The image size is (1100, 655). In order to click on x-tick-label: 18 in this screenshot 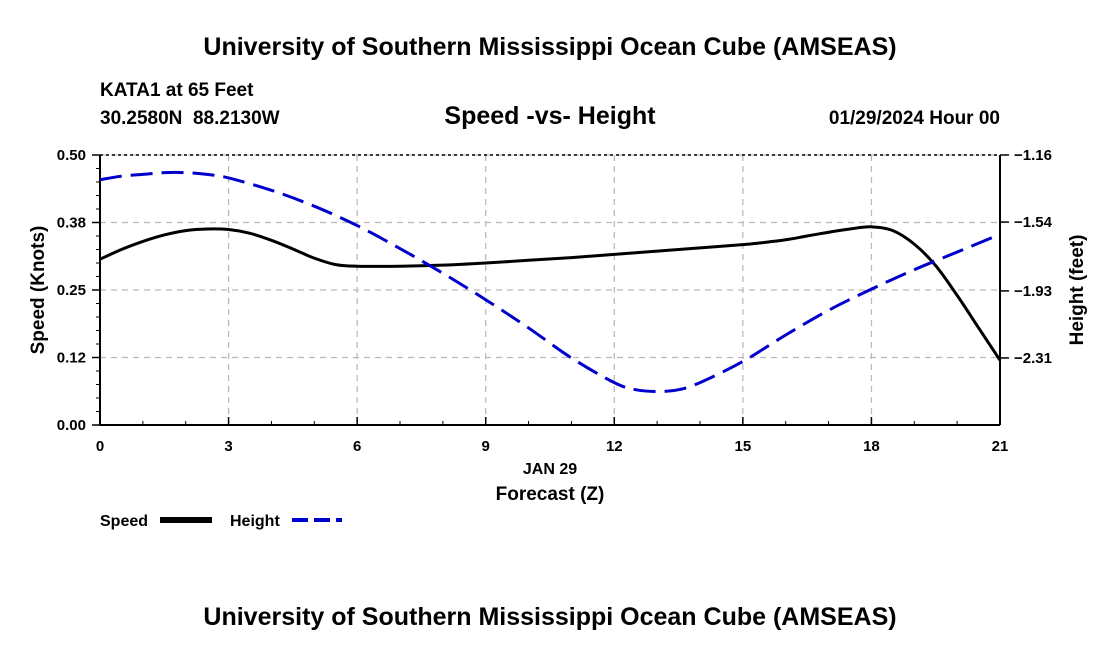, I will do `click(871, 446)`.